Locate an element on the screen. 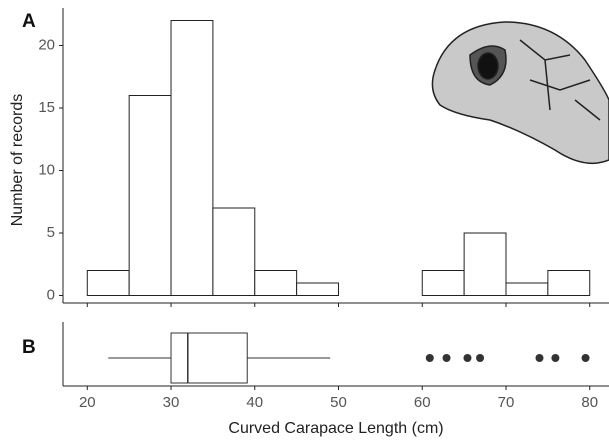 This screenshot has width=609, height=442. y-axis-label: Number of records is located at coordinates (17, 160).